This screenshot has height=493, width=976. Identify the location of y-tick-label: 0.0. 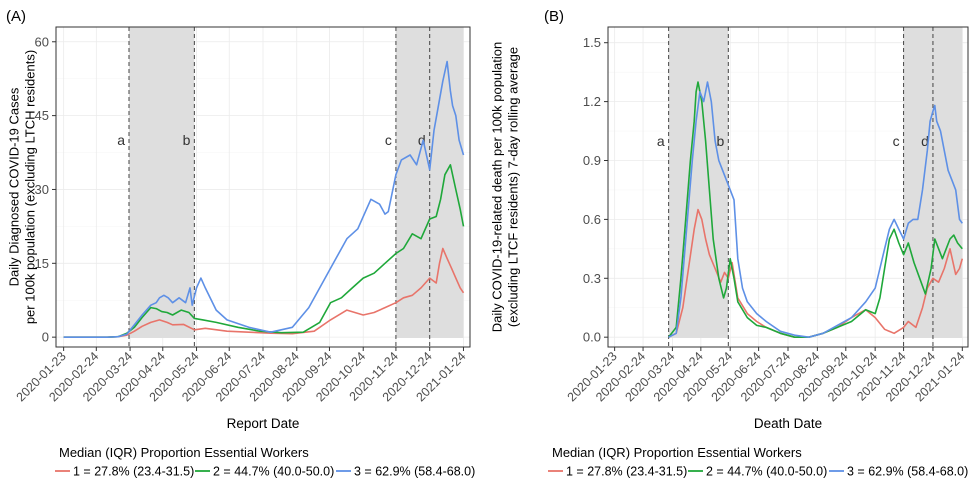
(592, 337).